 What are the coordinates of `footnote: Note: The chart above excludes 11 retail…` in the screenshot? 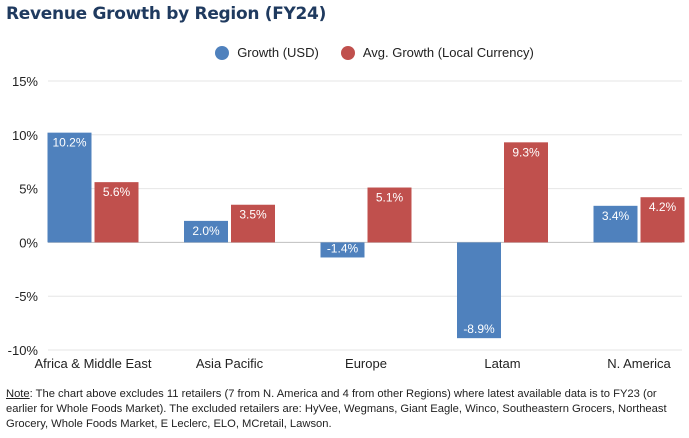 It's located at (346, 409).